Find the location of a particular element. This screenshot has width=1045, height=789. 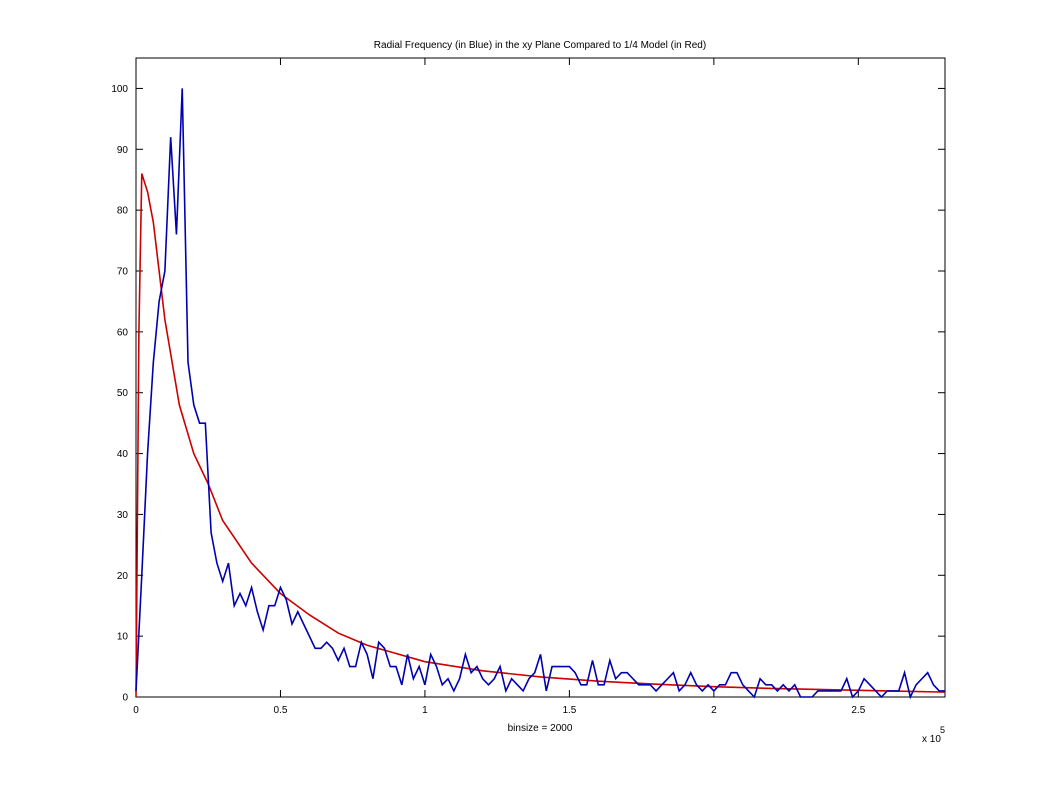

x-tick-label: 1 is located at coordinates (425, 710).